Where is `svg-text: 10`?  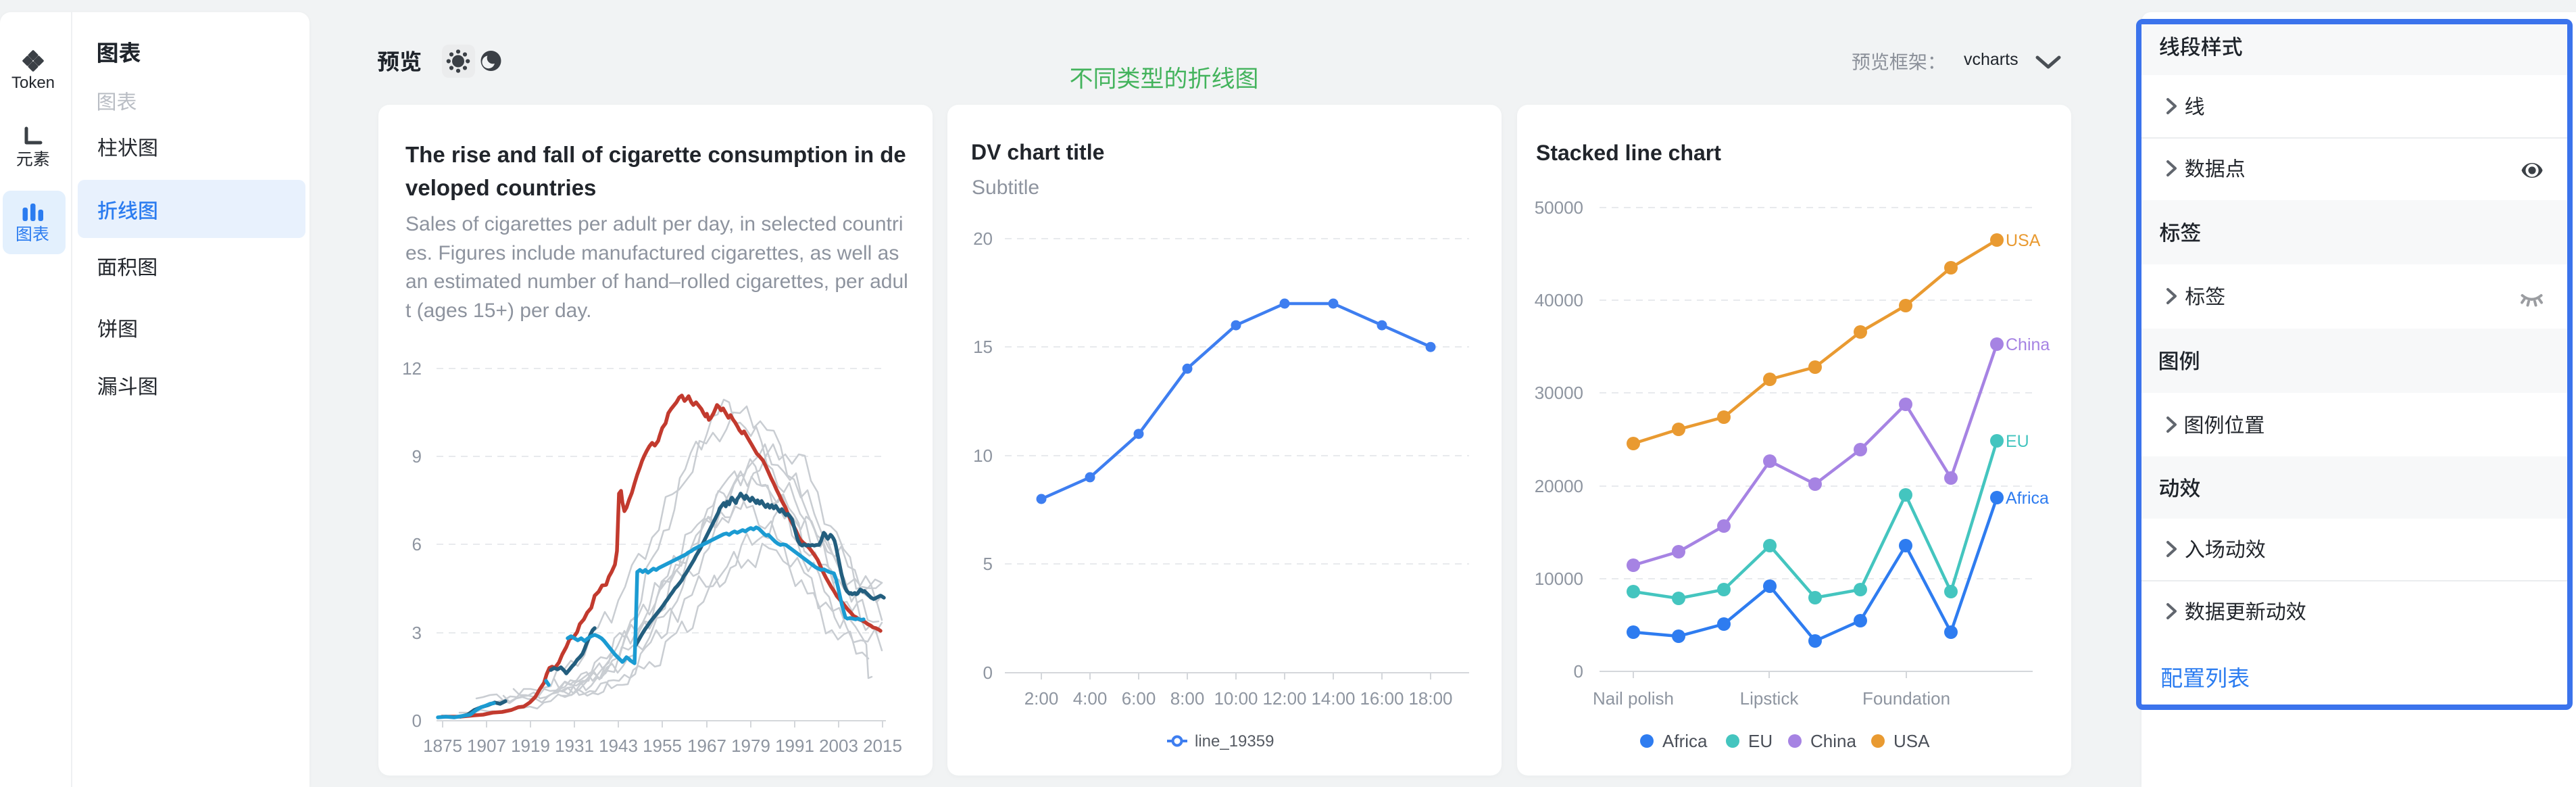
svg-text: 10 is located at coordinates (983, 456).